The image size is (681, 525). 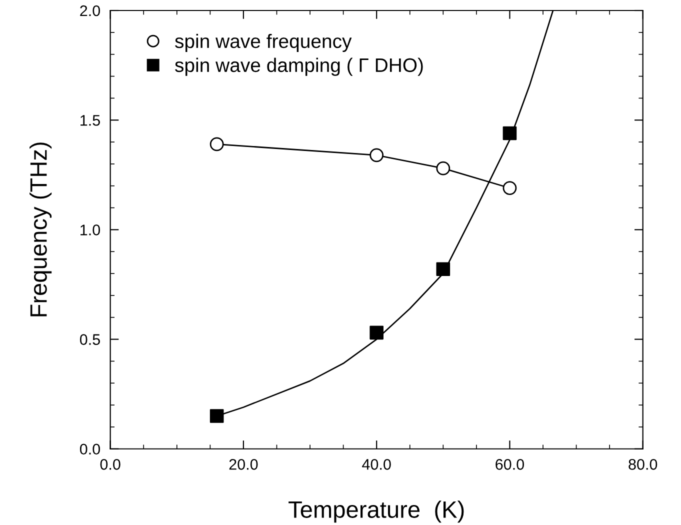 What do you see at coordinates (299, 67) in the screenshot?
I see `legend-label: spin wave damping ( Γ DHO)` at bounding box center [299, 67].